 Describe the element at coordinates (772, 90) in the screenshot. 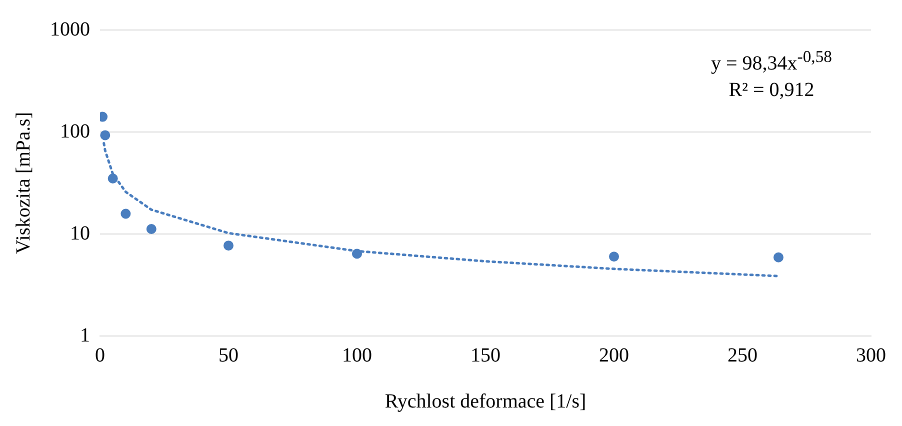

I see `annotation: R² = 0,912` at that location.